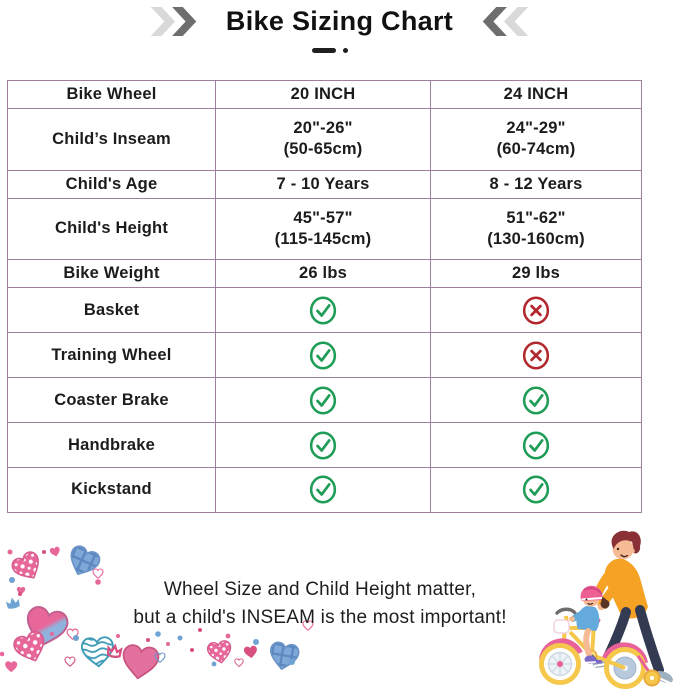 This screenshot has width=679, height=690. What do you see at coordinates (345, 50) in the screenshot?
I see `dot-icon` at bounding box center [345, 50].